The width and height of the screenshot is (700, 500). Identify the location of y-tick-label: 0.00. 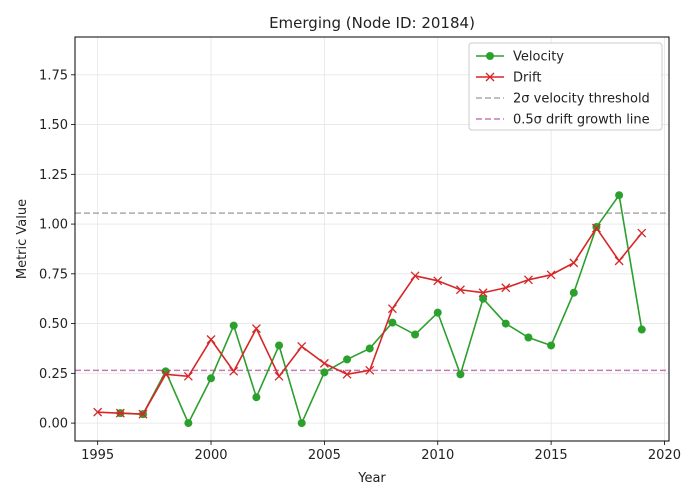
(53, 424).